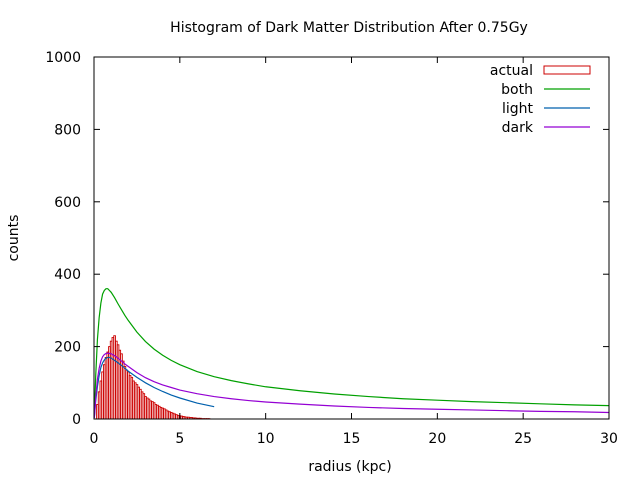 The image size is (640, 480). What do you see at coordinates (63, 58) in the screenshot?
I see `y-tick-label: 1000` at bounding box center [63, 58].